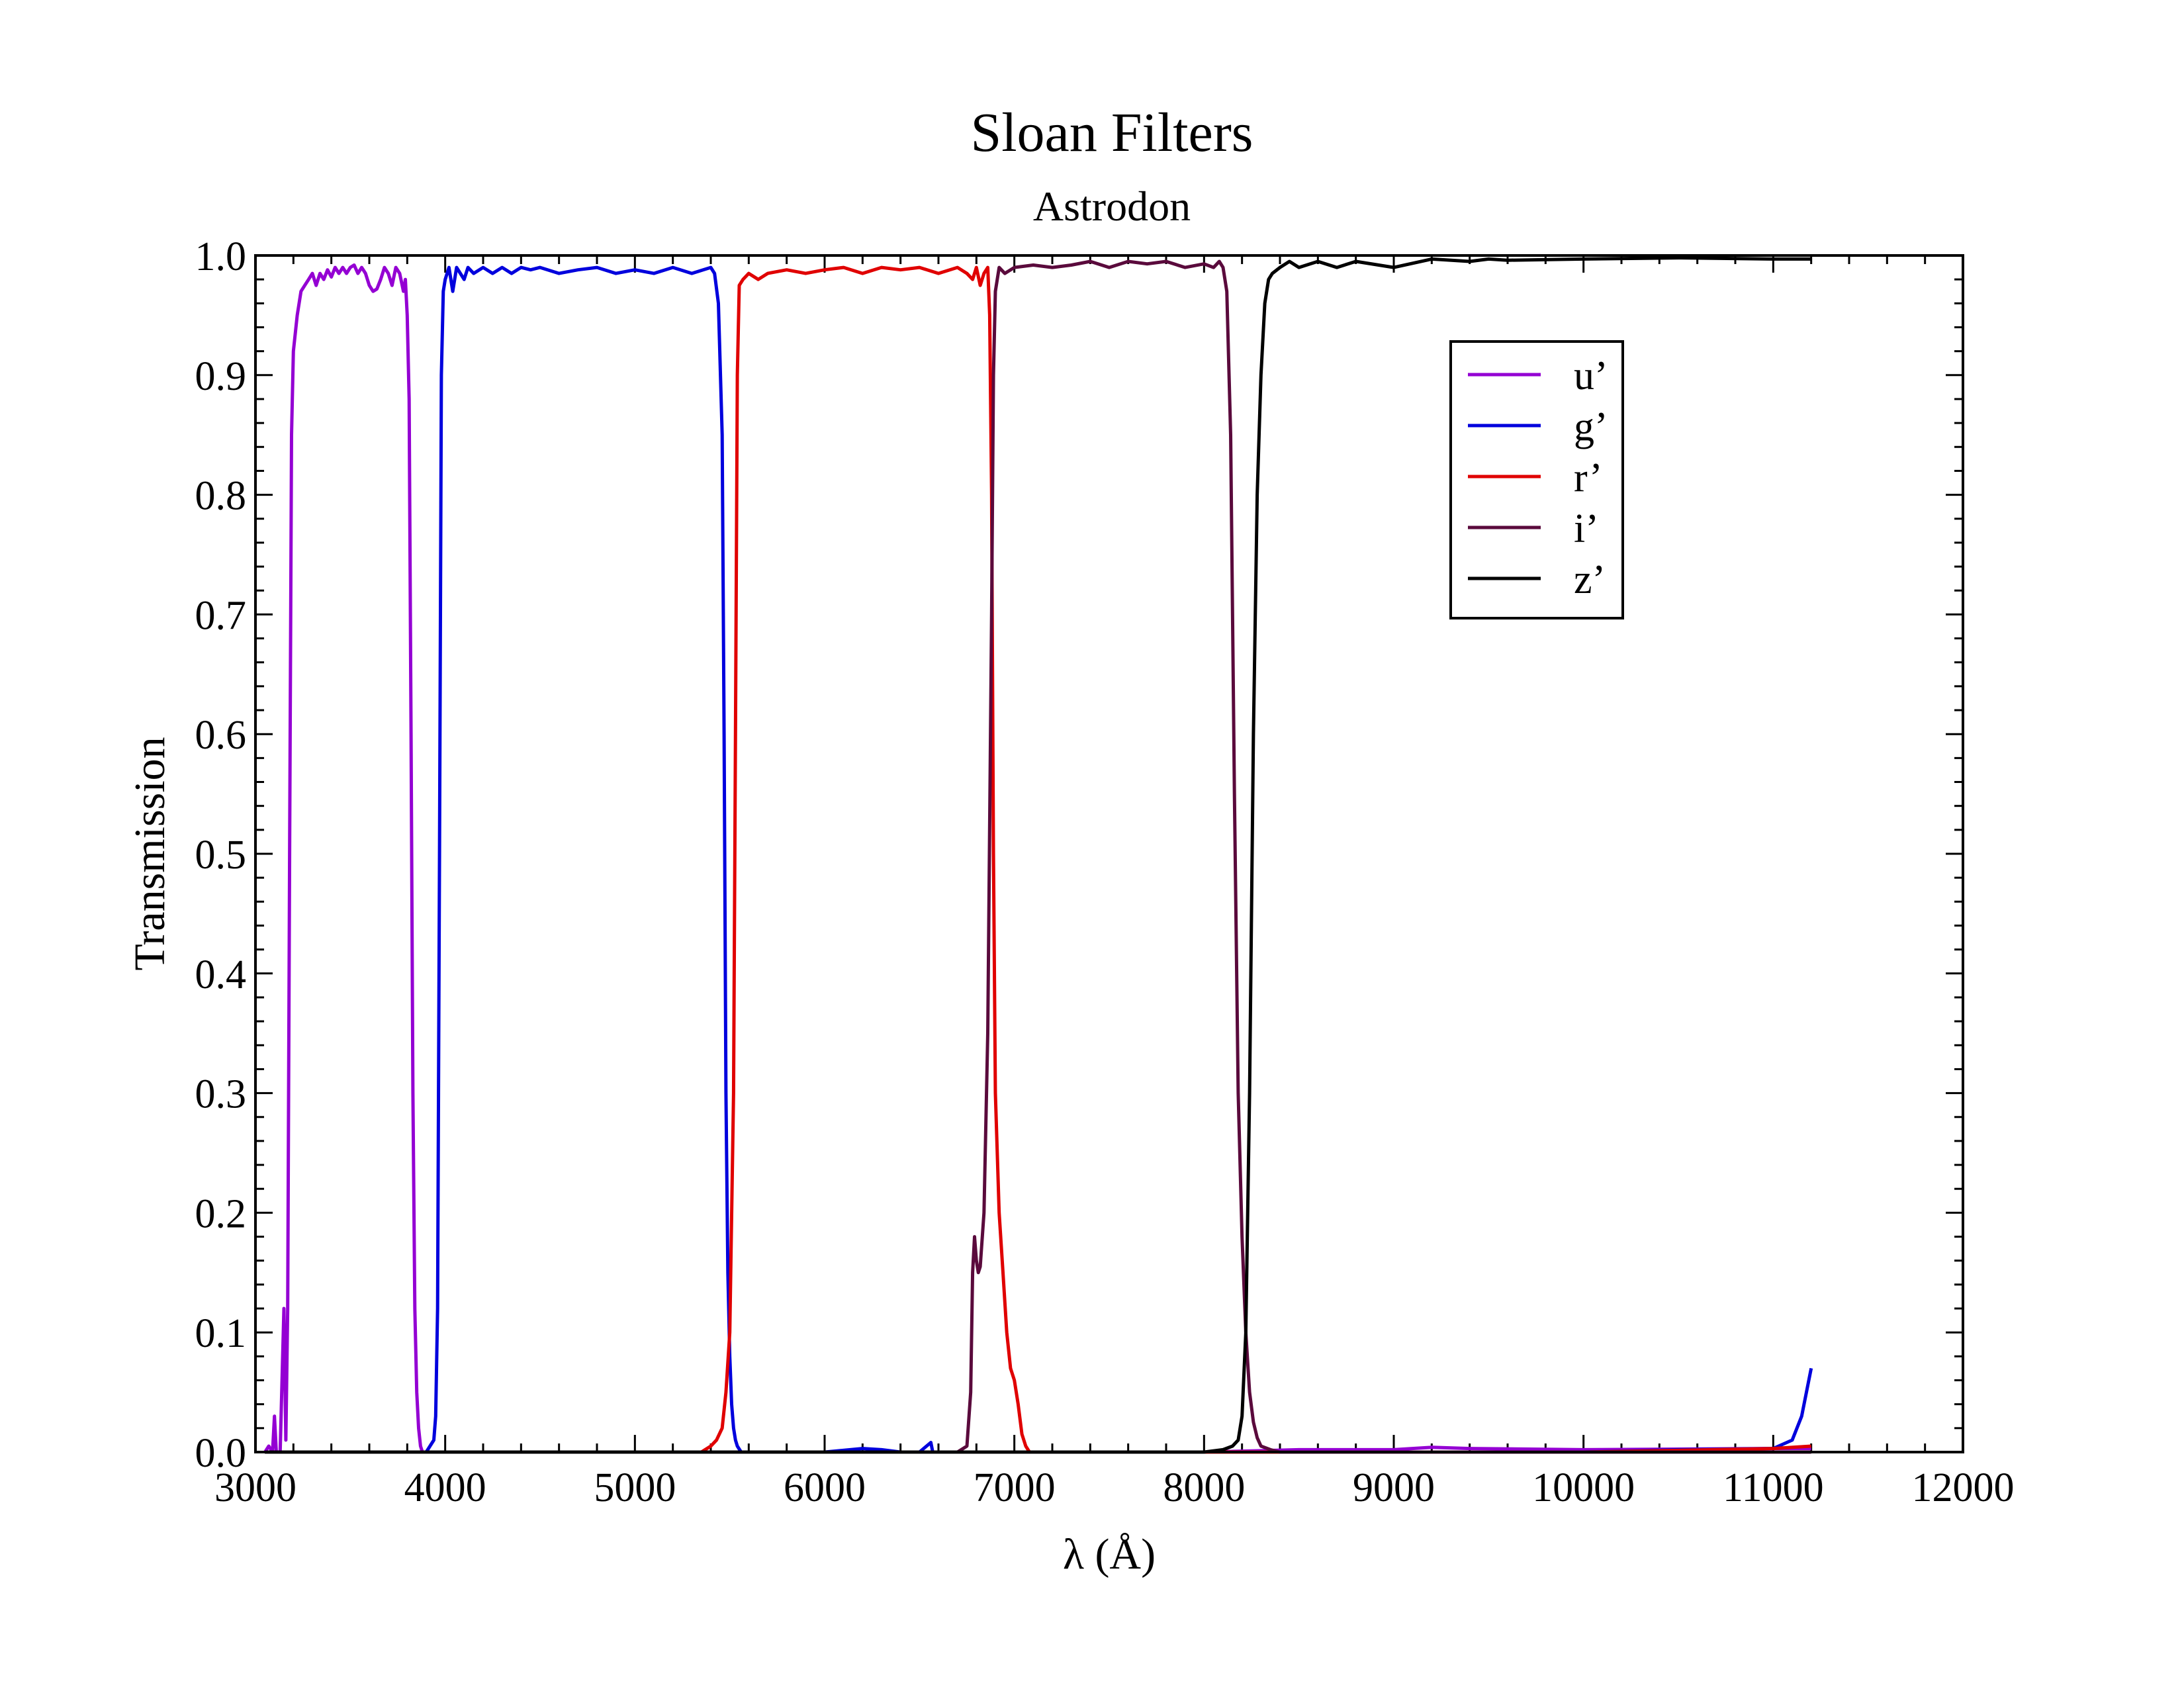 This screenshot has height=1691, width=2184. Describe the element at coordinates (1591, 375) in the screenshot. I see `legend-label-u: u’` at that location.